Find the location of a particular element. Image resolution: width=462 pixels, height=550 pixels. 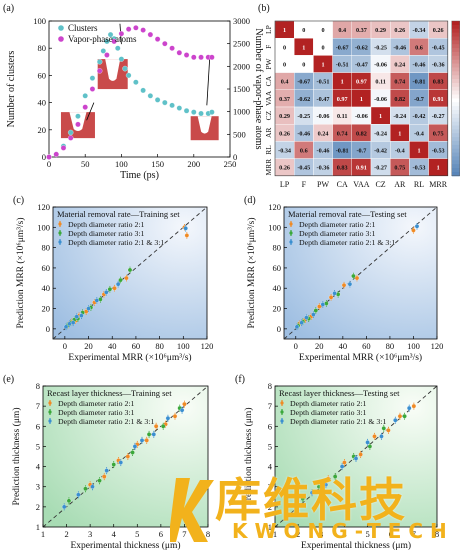

y-tick-label: 7 is located at coordinates (38, 406).